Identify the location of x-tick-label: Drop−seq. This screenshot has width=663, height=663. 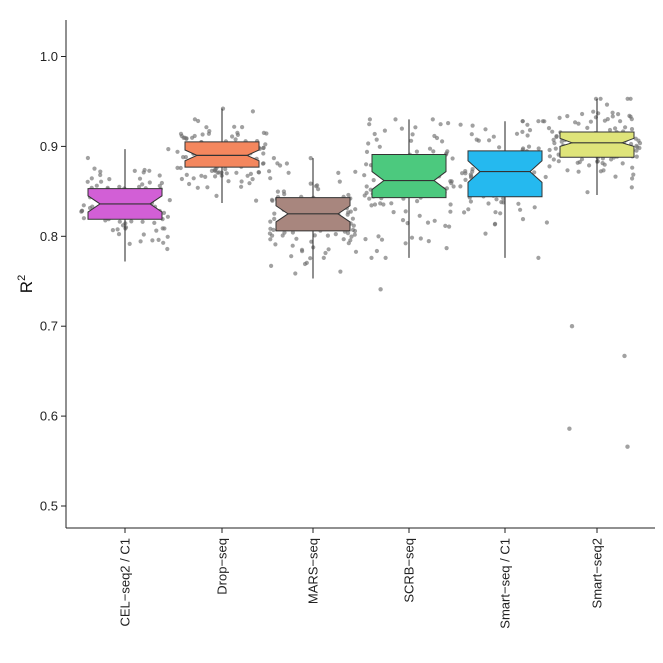
(222, 566).